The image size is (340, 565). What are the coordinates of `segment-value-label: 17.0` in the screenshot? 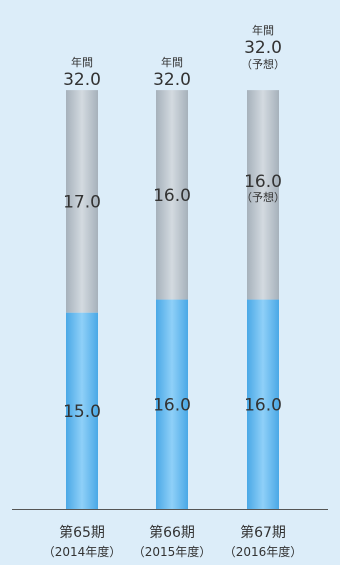 It's located at (82, 202).